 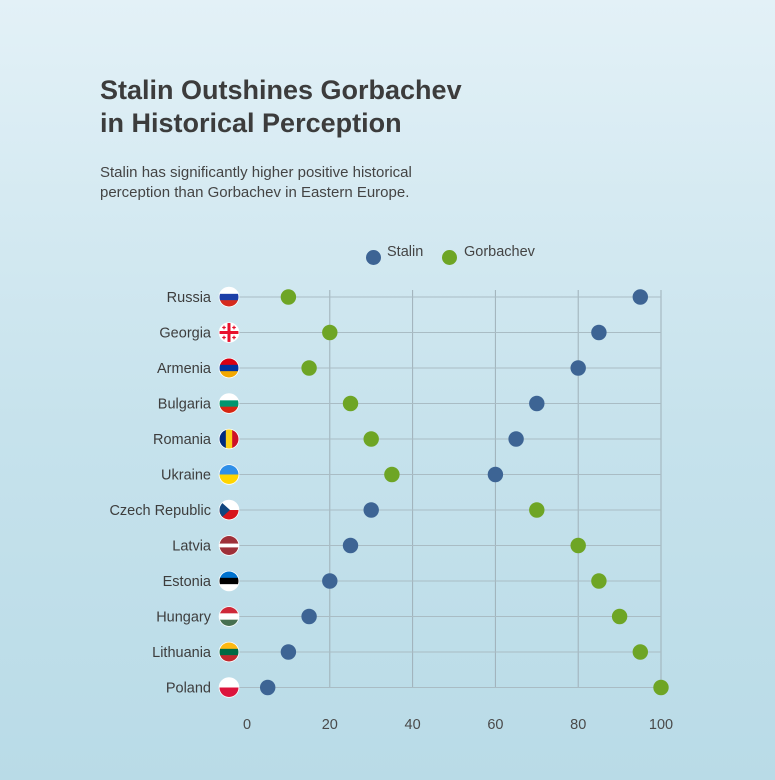 I want to click on category-label-czech-republic: Czech Republic, so click(x=160, y=511).